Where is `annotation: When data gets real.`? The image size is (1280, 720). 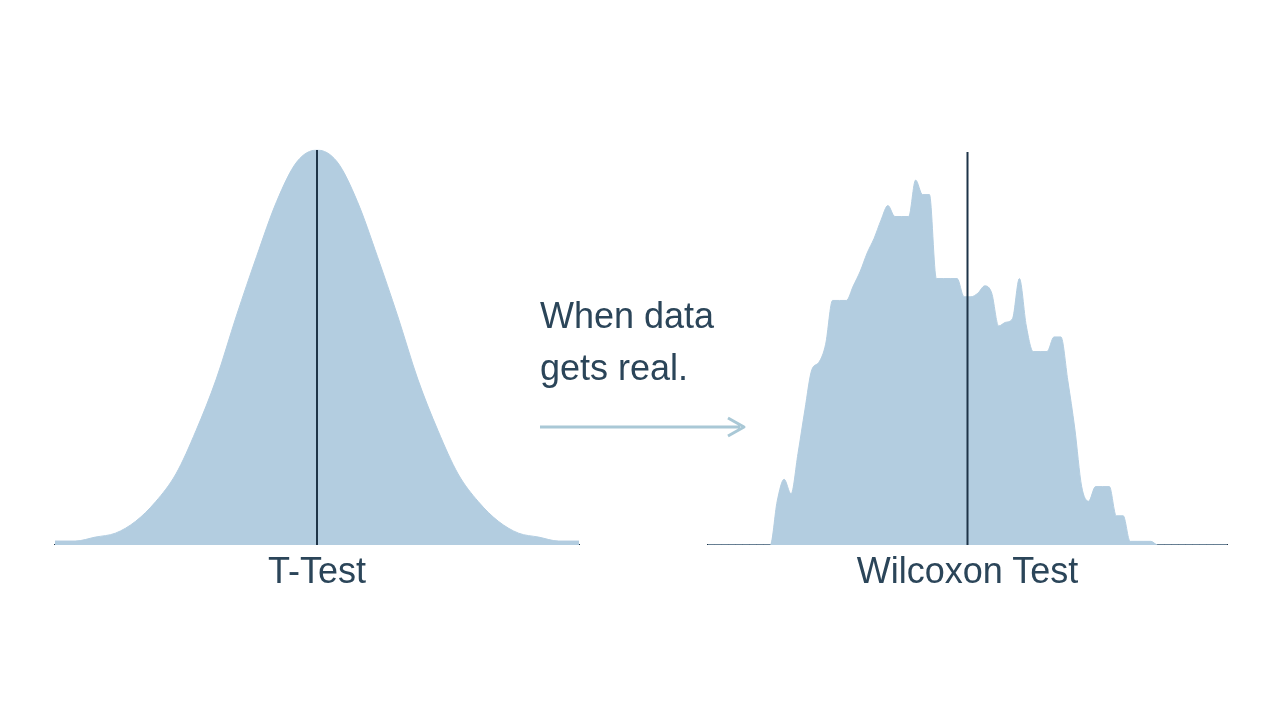 annotation: When data gets real. is located at coordinates (628, 342).